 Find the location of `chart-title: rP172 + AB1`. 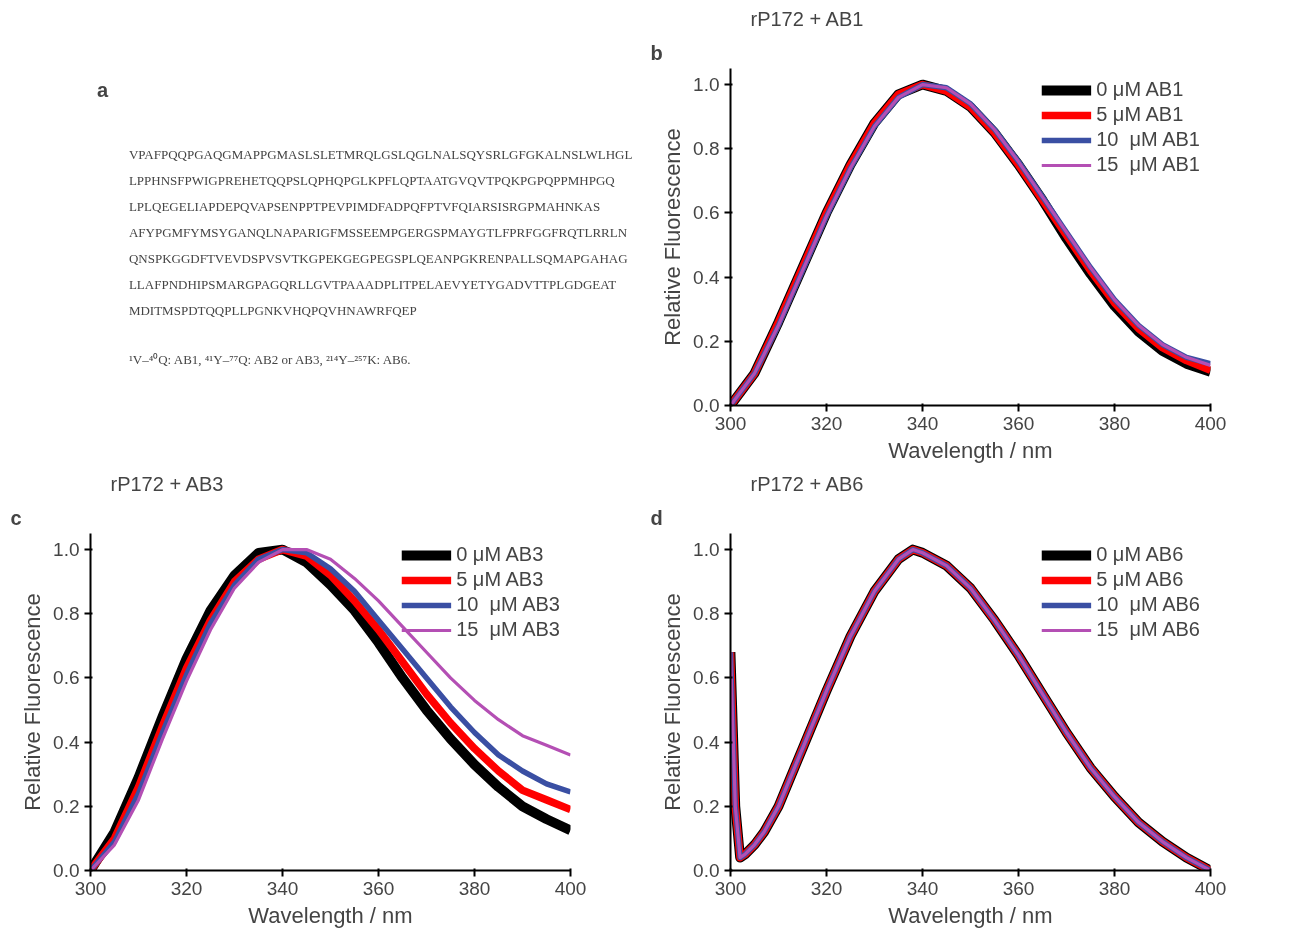

chart-title: rP172 + AB1 is located at coordinates (807, 18).